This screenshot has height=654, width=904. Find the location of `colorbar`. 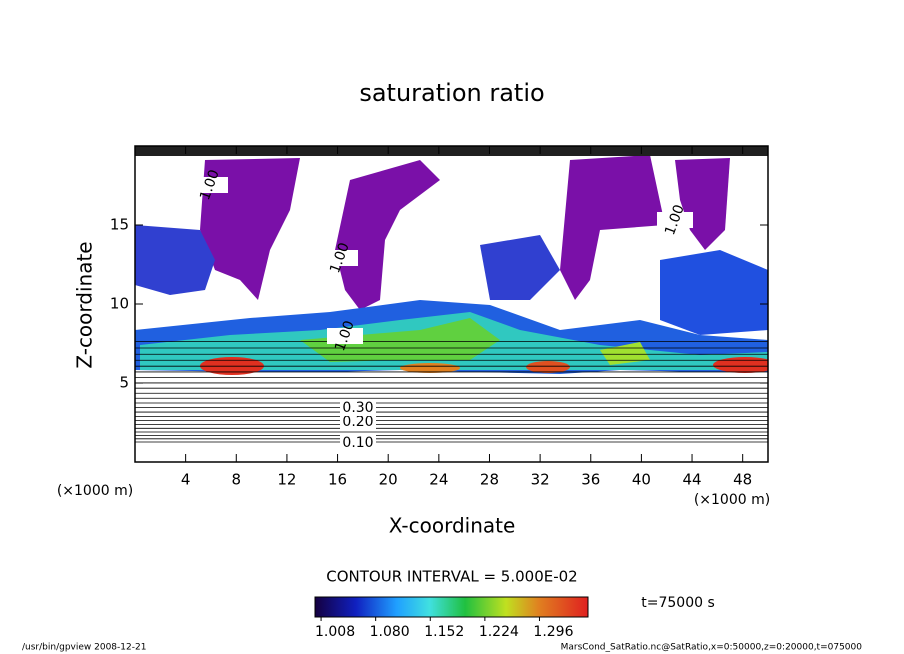

colorbar is located at coordinates (451, 607).